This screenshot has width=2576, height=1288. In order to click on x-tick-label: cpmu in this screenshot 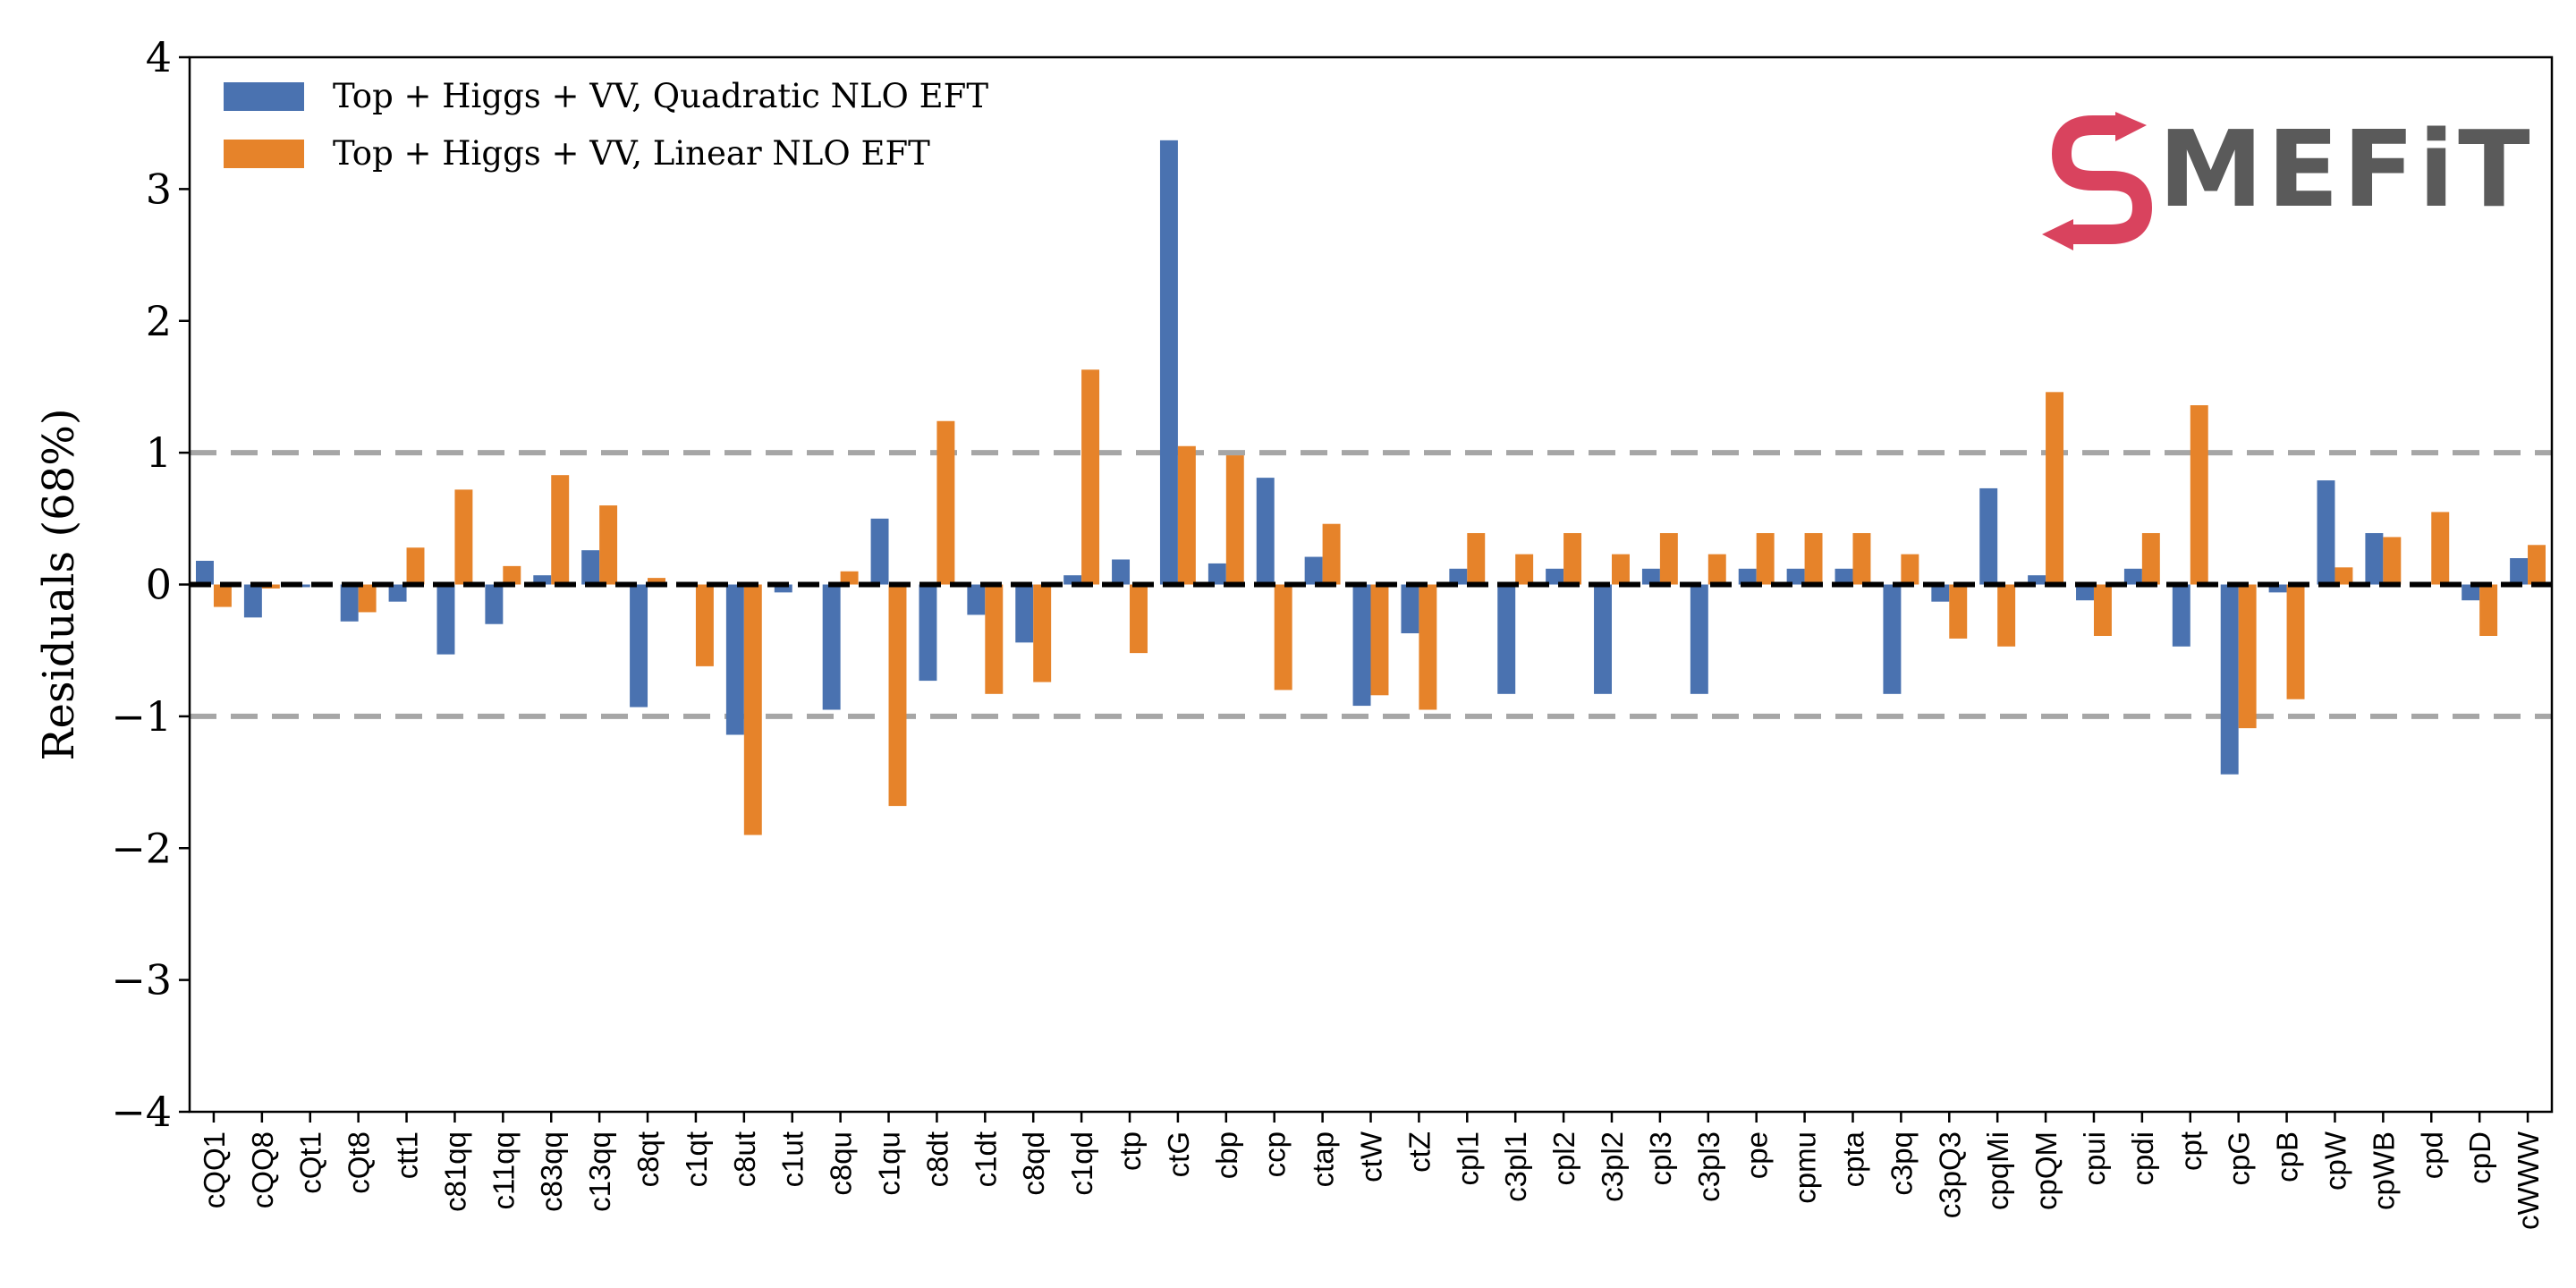, I will do `click(1805, 1167)`.